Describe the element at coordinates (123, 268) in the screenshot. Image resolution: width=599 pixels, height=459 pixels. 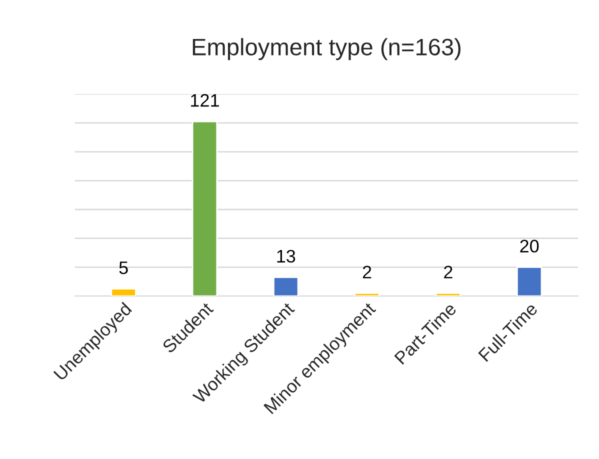
I see `data-label: 5` at that location.